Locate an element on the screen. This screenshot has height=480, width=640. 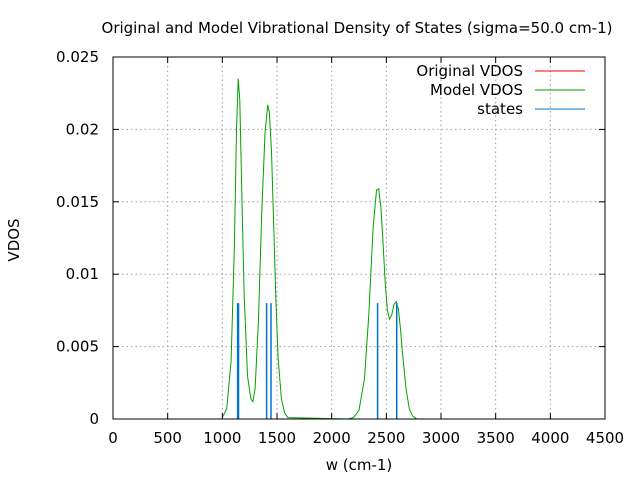
y-tick-label: 0.005 is located at coordinates (77, 347).